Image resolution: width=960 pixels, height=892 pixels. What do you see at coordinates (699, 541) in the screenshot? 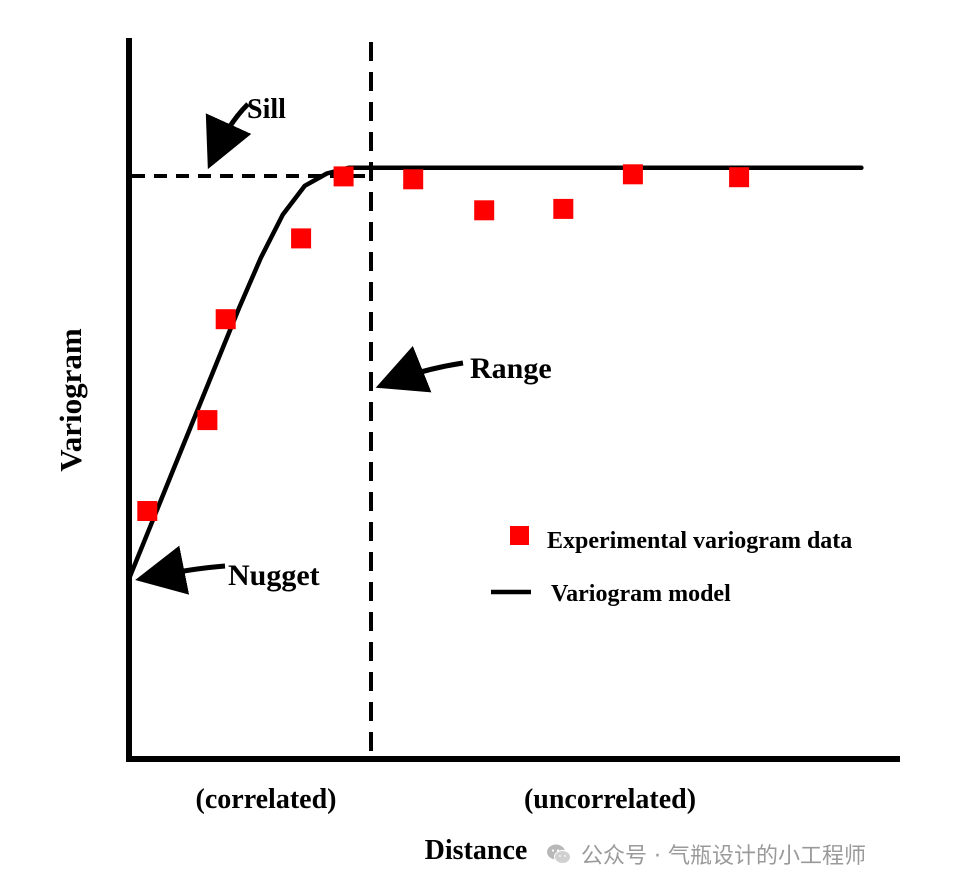
I see `legend-data-label: Experimental variogram data` at bounding box center [699, 541].